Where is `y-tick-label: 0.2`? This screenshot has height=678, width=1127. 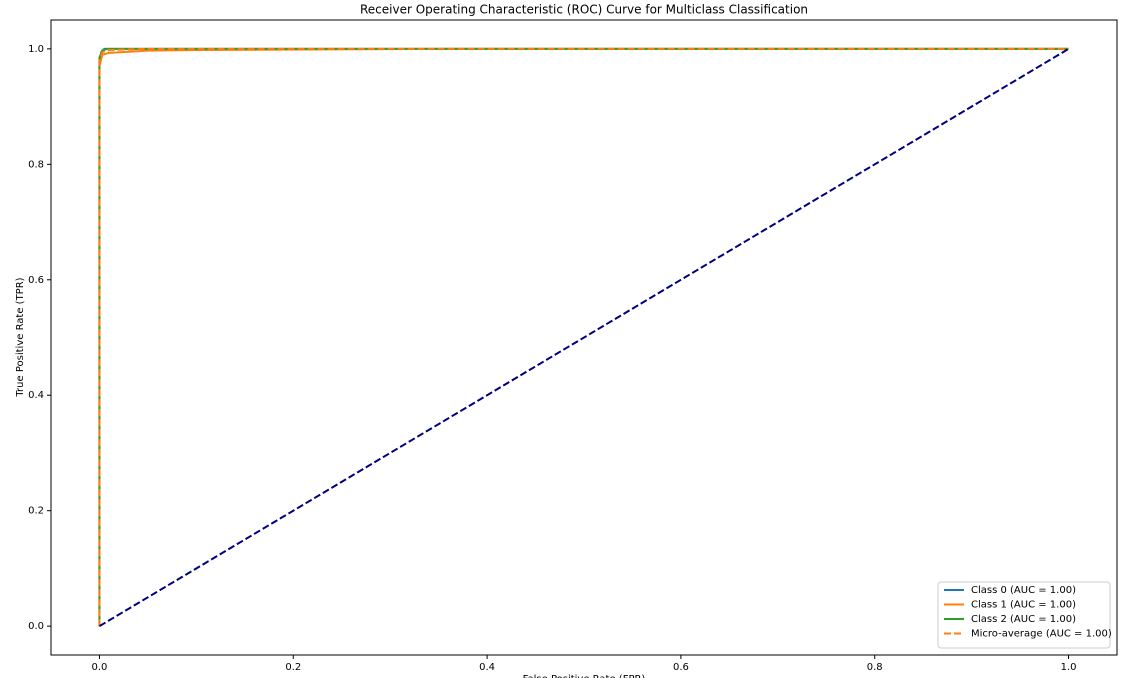
y-tick-label: 0.2 is located at coordinates (36, 511).